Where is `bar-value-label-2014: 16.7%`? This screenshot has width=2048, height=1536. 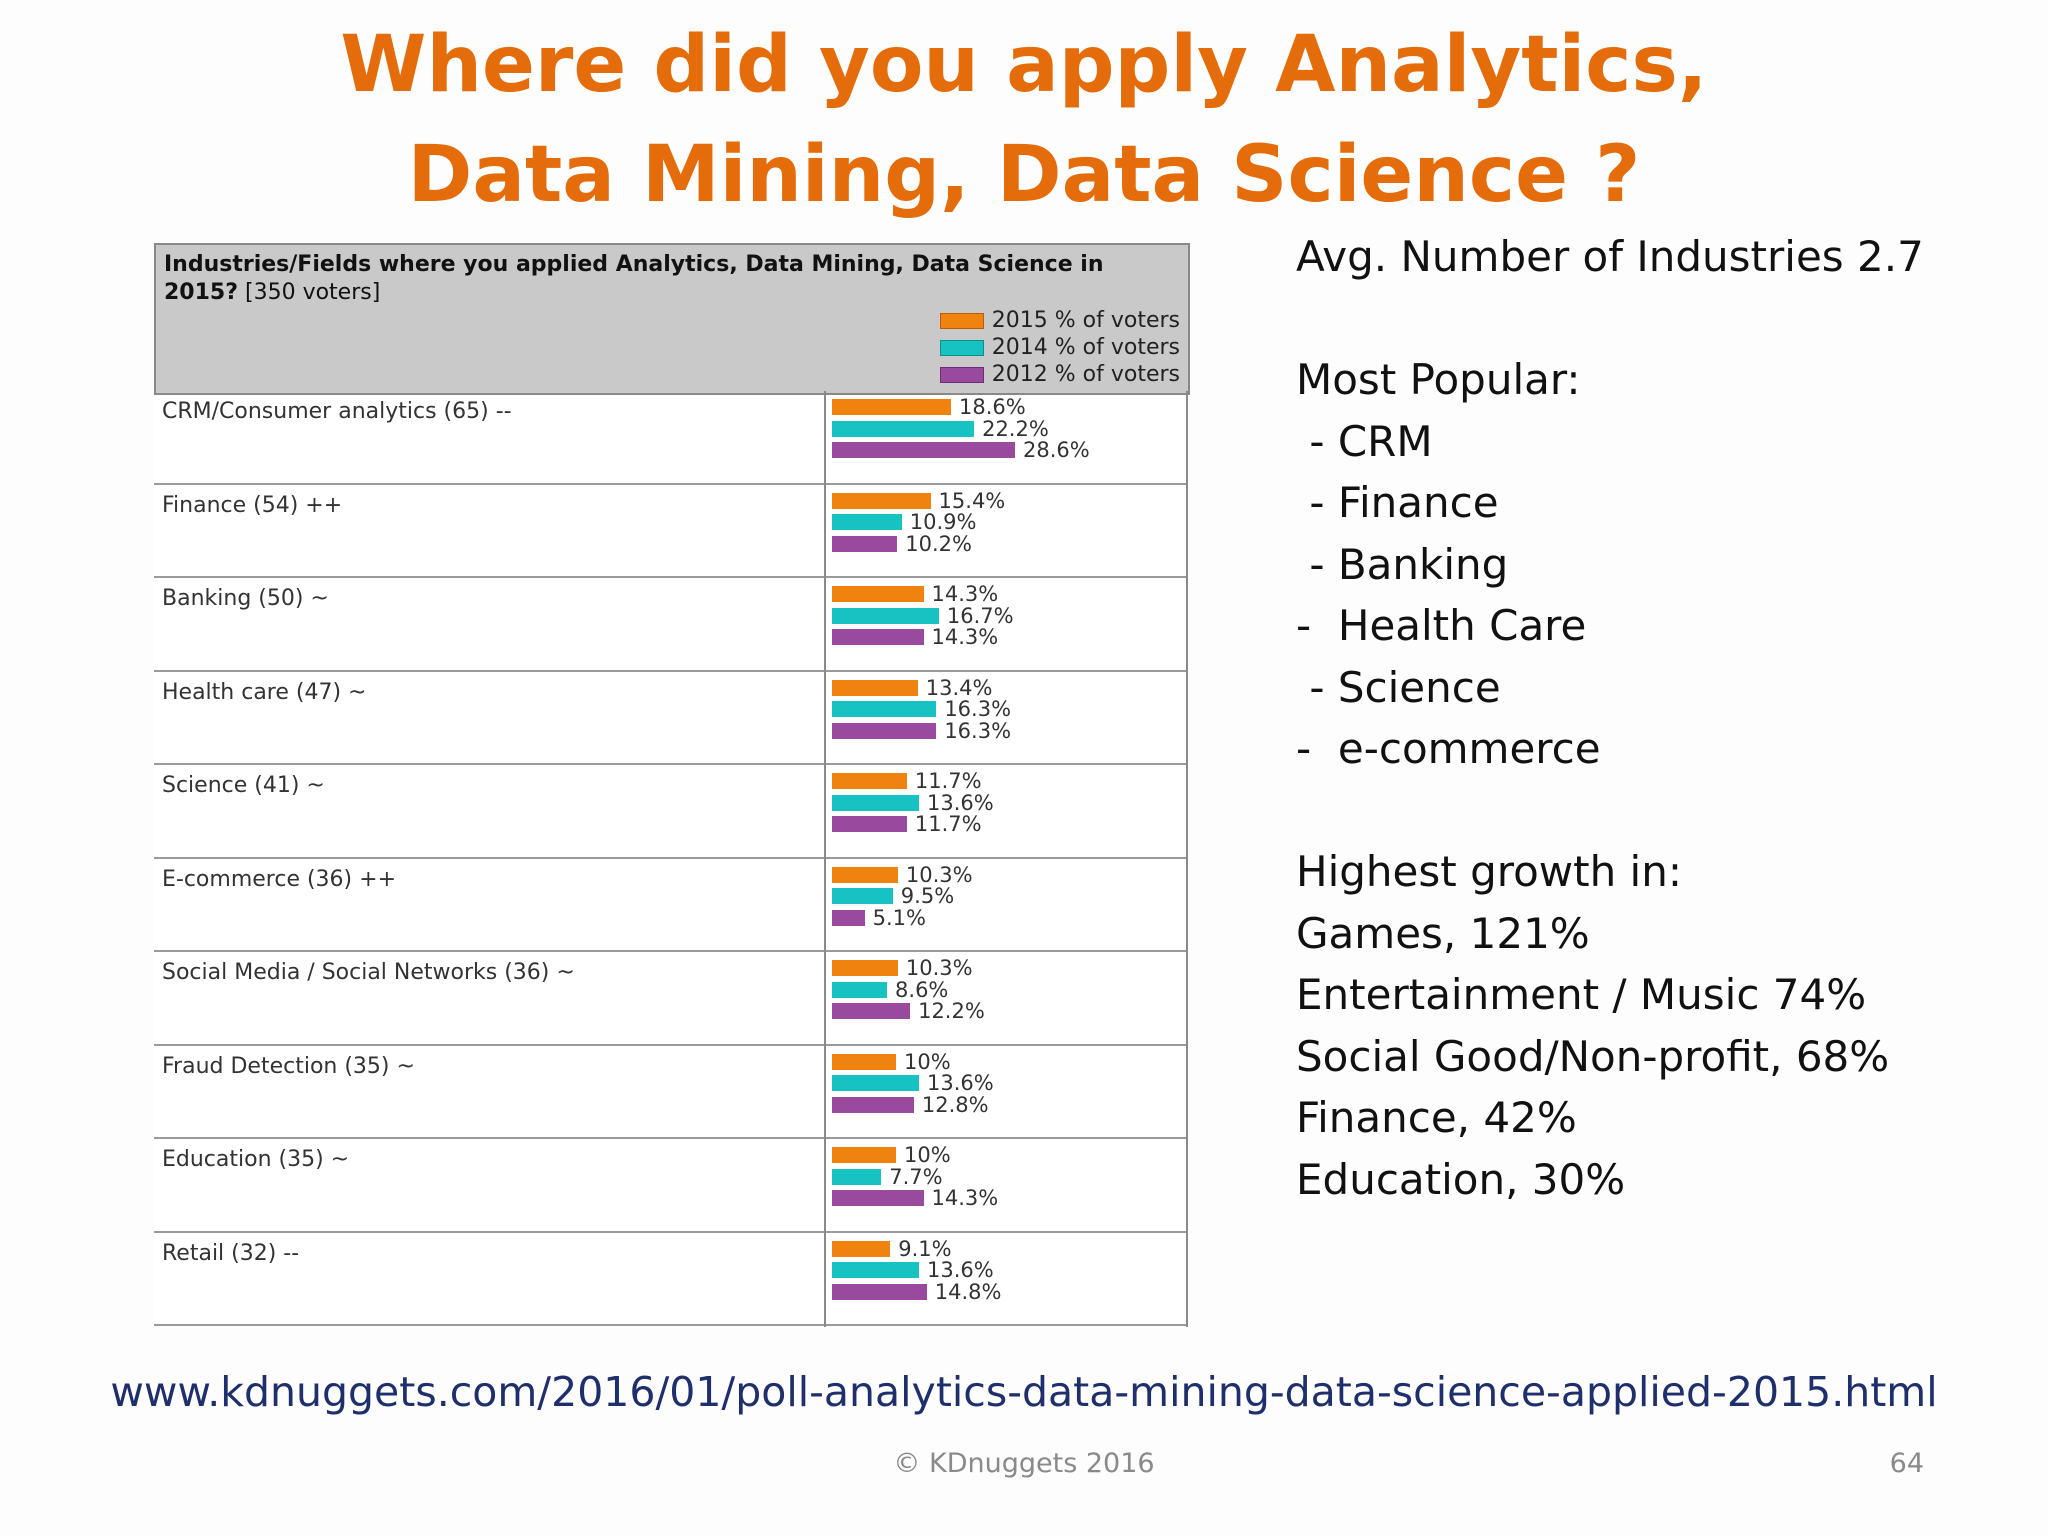 bar-value-label-2014: 16.7% is located at coordinates (980, 615).